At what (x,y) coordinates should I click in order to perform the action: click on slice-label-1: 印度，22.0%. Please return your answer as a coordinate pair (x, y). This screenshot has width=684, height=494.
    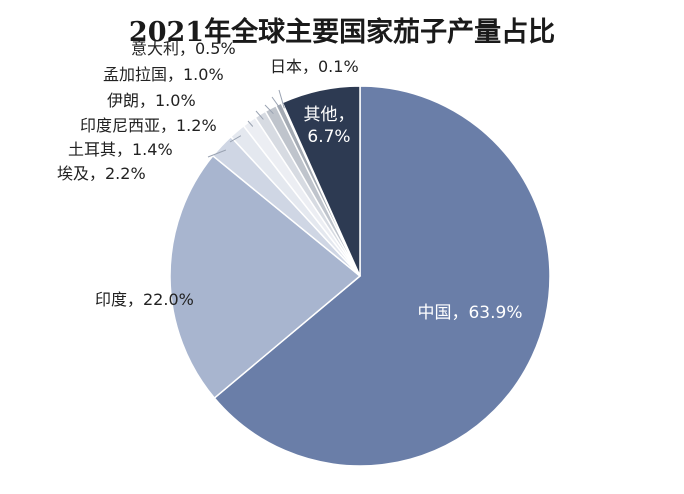
    Looking at the image, I should click on (144, 299).